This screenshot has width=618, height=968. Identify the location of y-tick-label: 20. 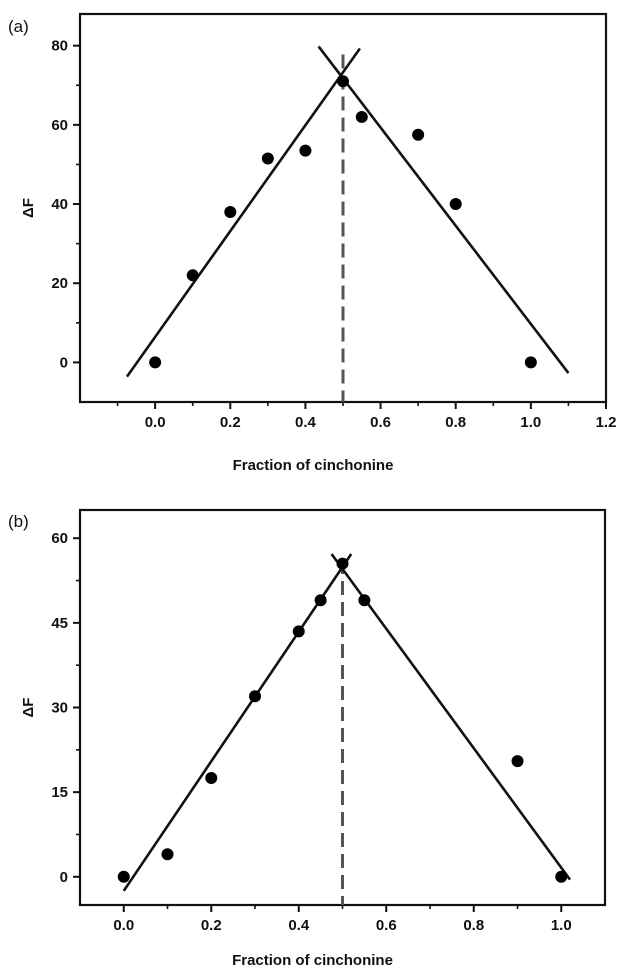
(59, 283).